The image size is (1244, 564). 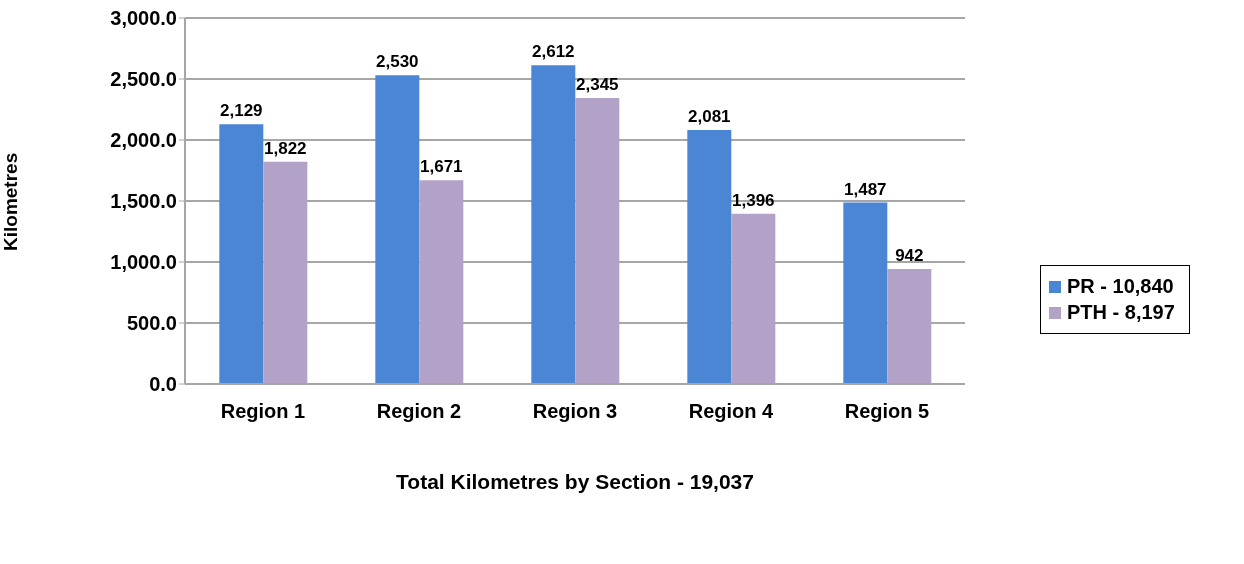 I want to click on y-axis-title: Kilometres, so click(x=10, y=201).